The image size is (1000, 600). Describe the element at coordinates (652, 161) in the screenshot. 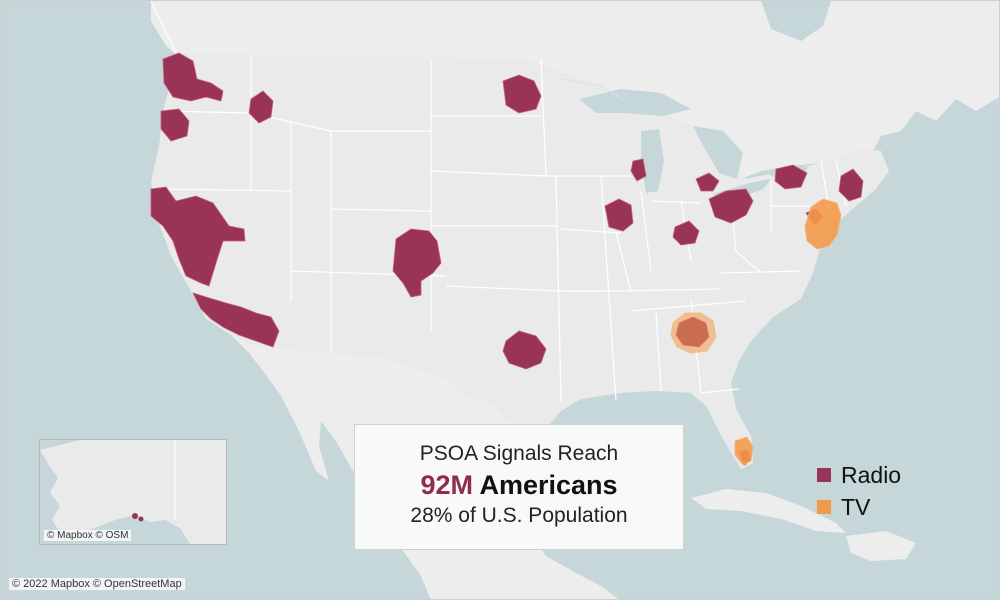

I see `lake-michigan` at that location.